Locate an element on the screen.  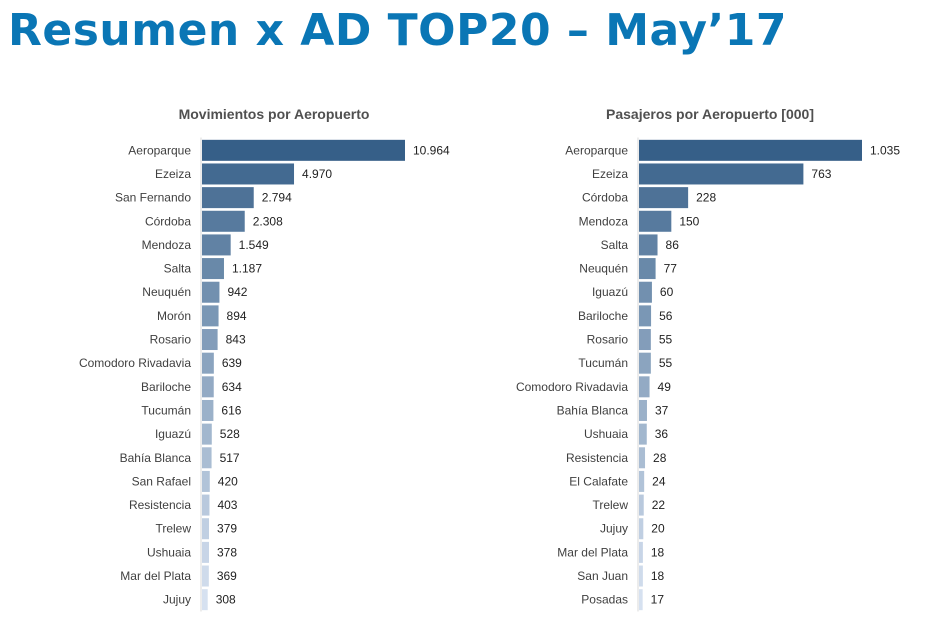
data-label: 528 is located at coordinates (230, 434).